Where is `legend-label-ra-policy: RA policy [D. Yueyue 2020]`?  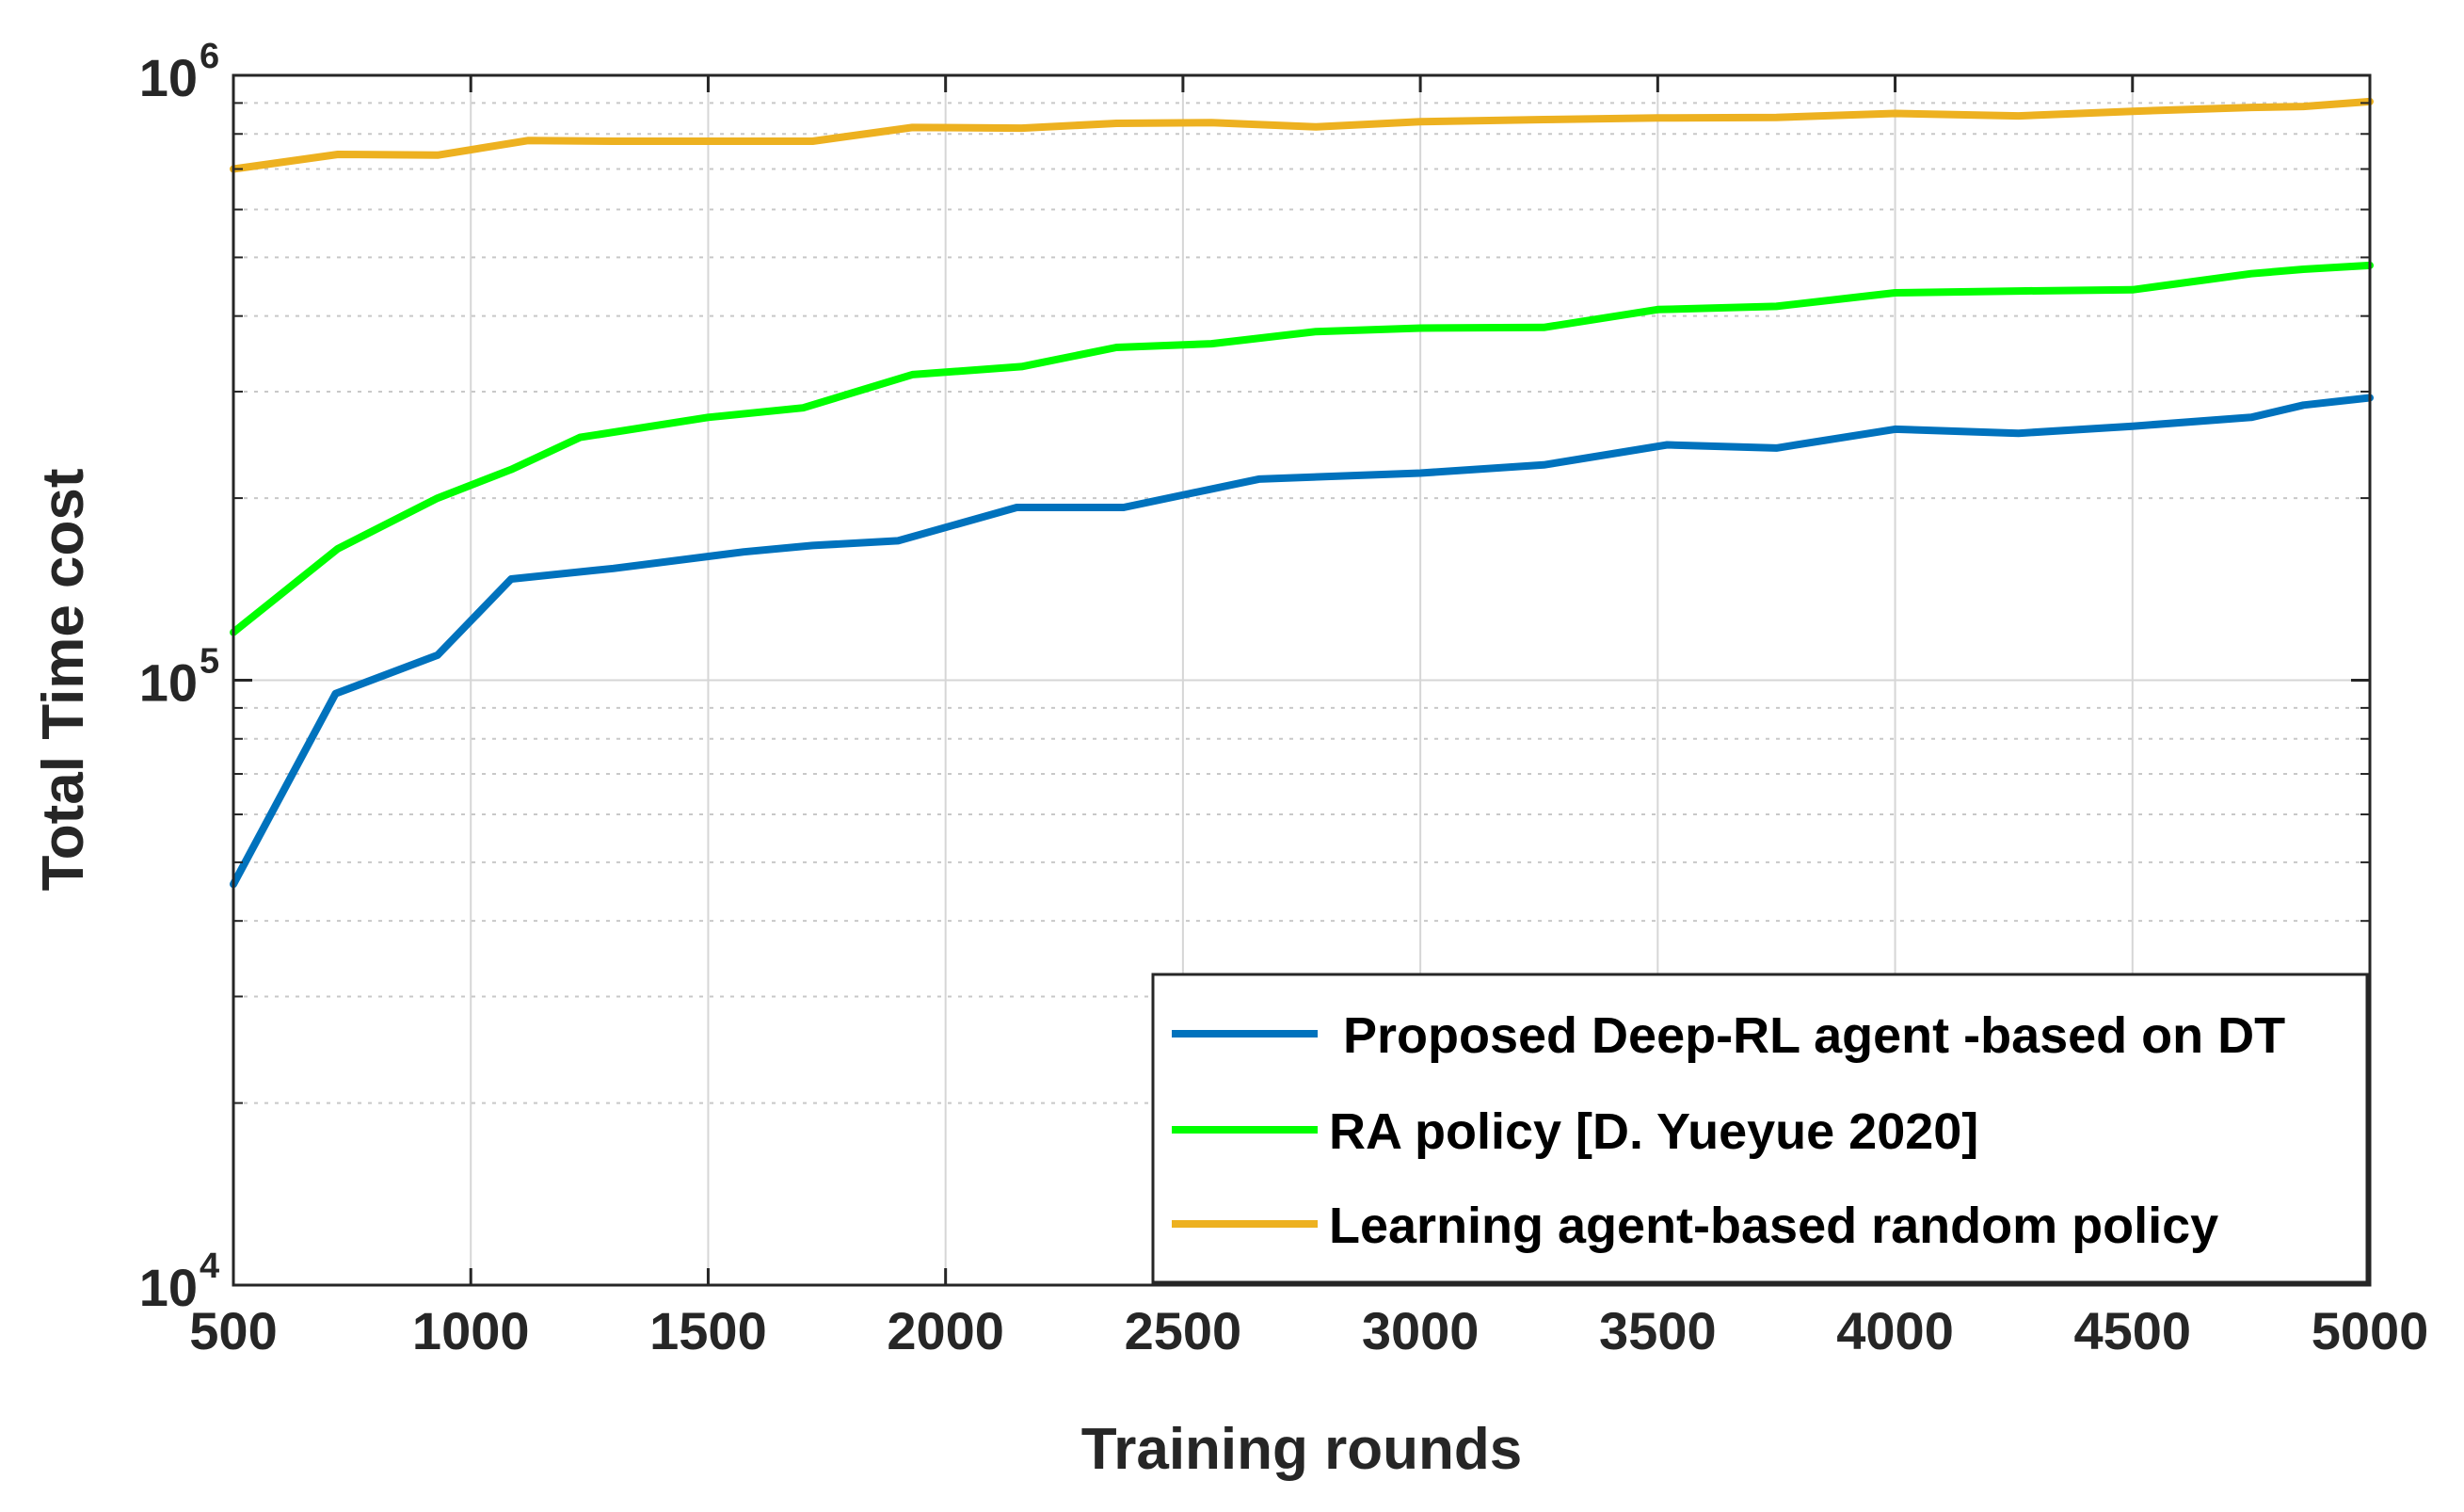 legend-label-ra-policy: RA policy [D. Yueyue 2020] is located at coordinates (1653, 1131).